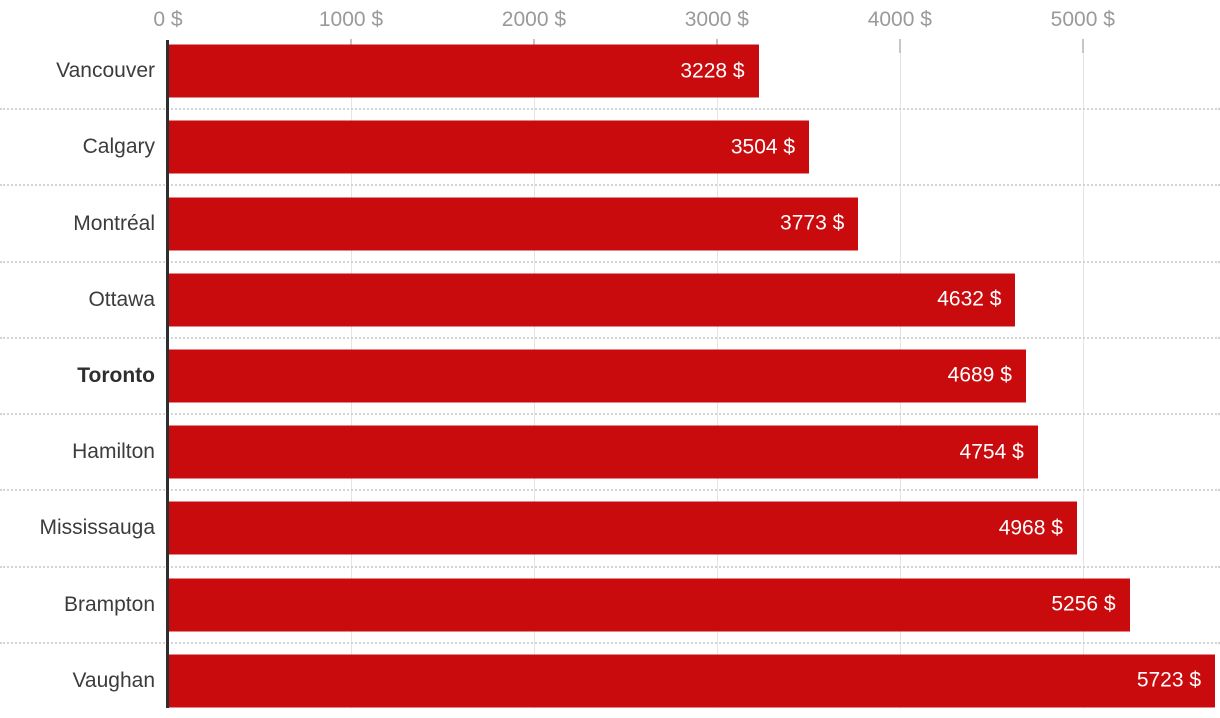  I want to click on bar-track: 3228 $, so click(694, 71).